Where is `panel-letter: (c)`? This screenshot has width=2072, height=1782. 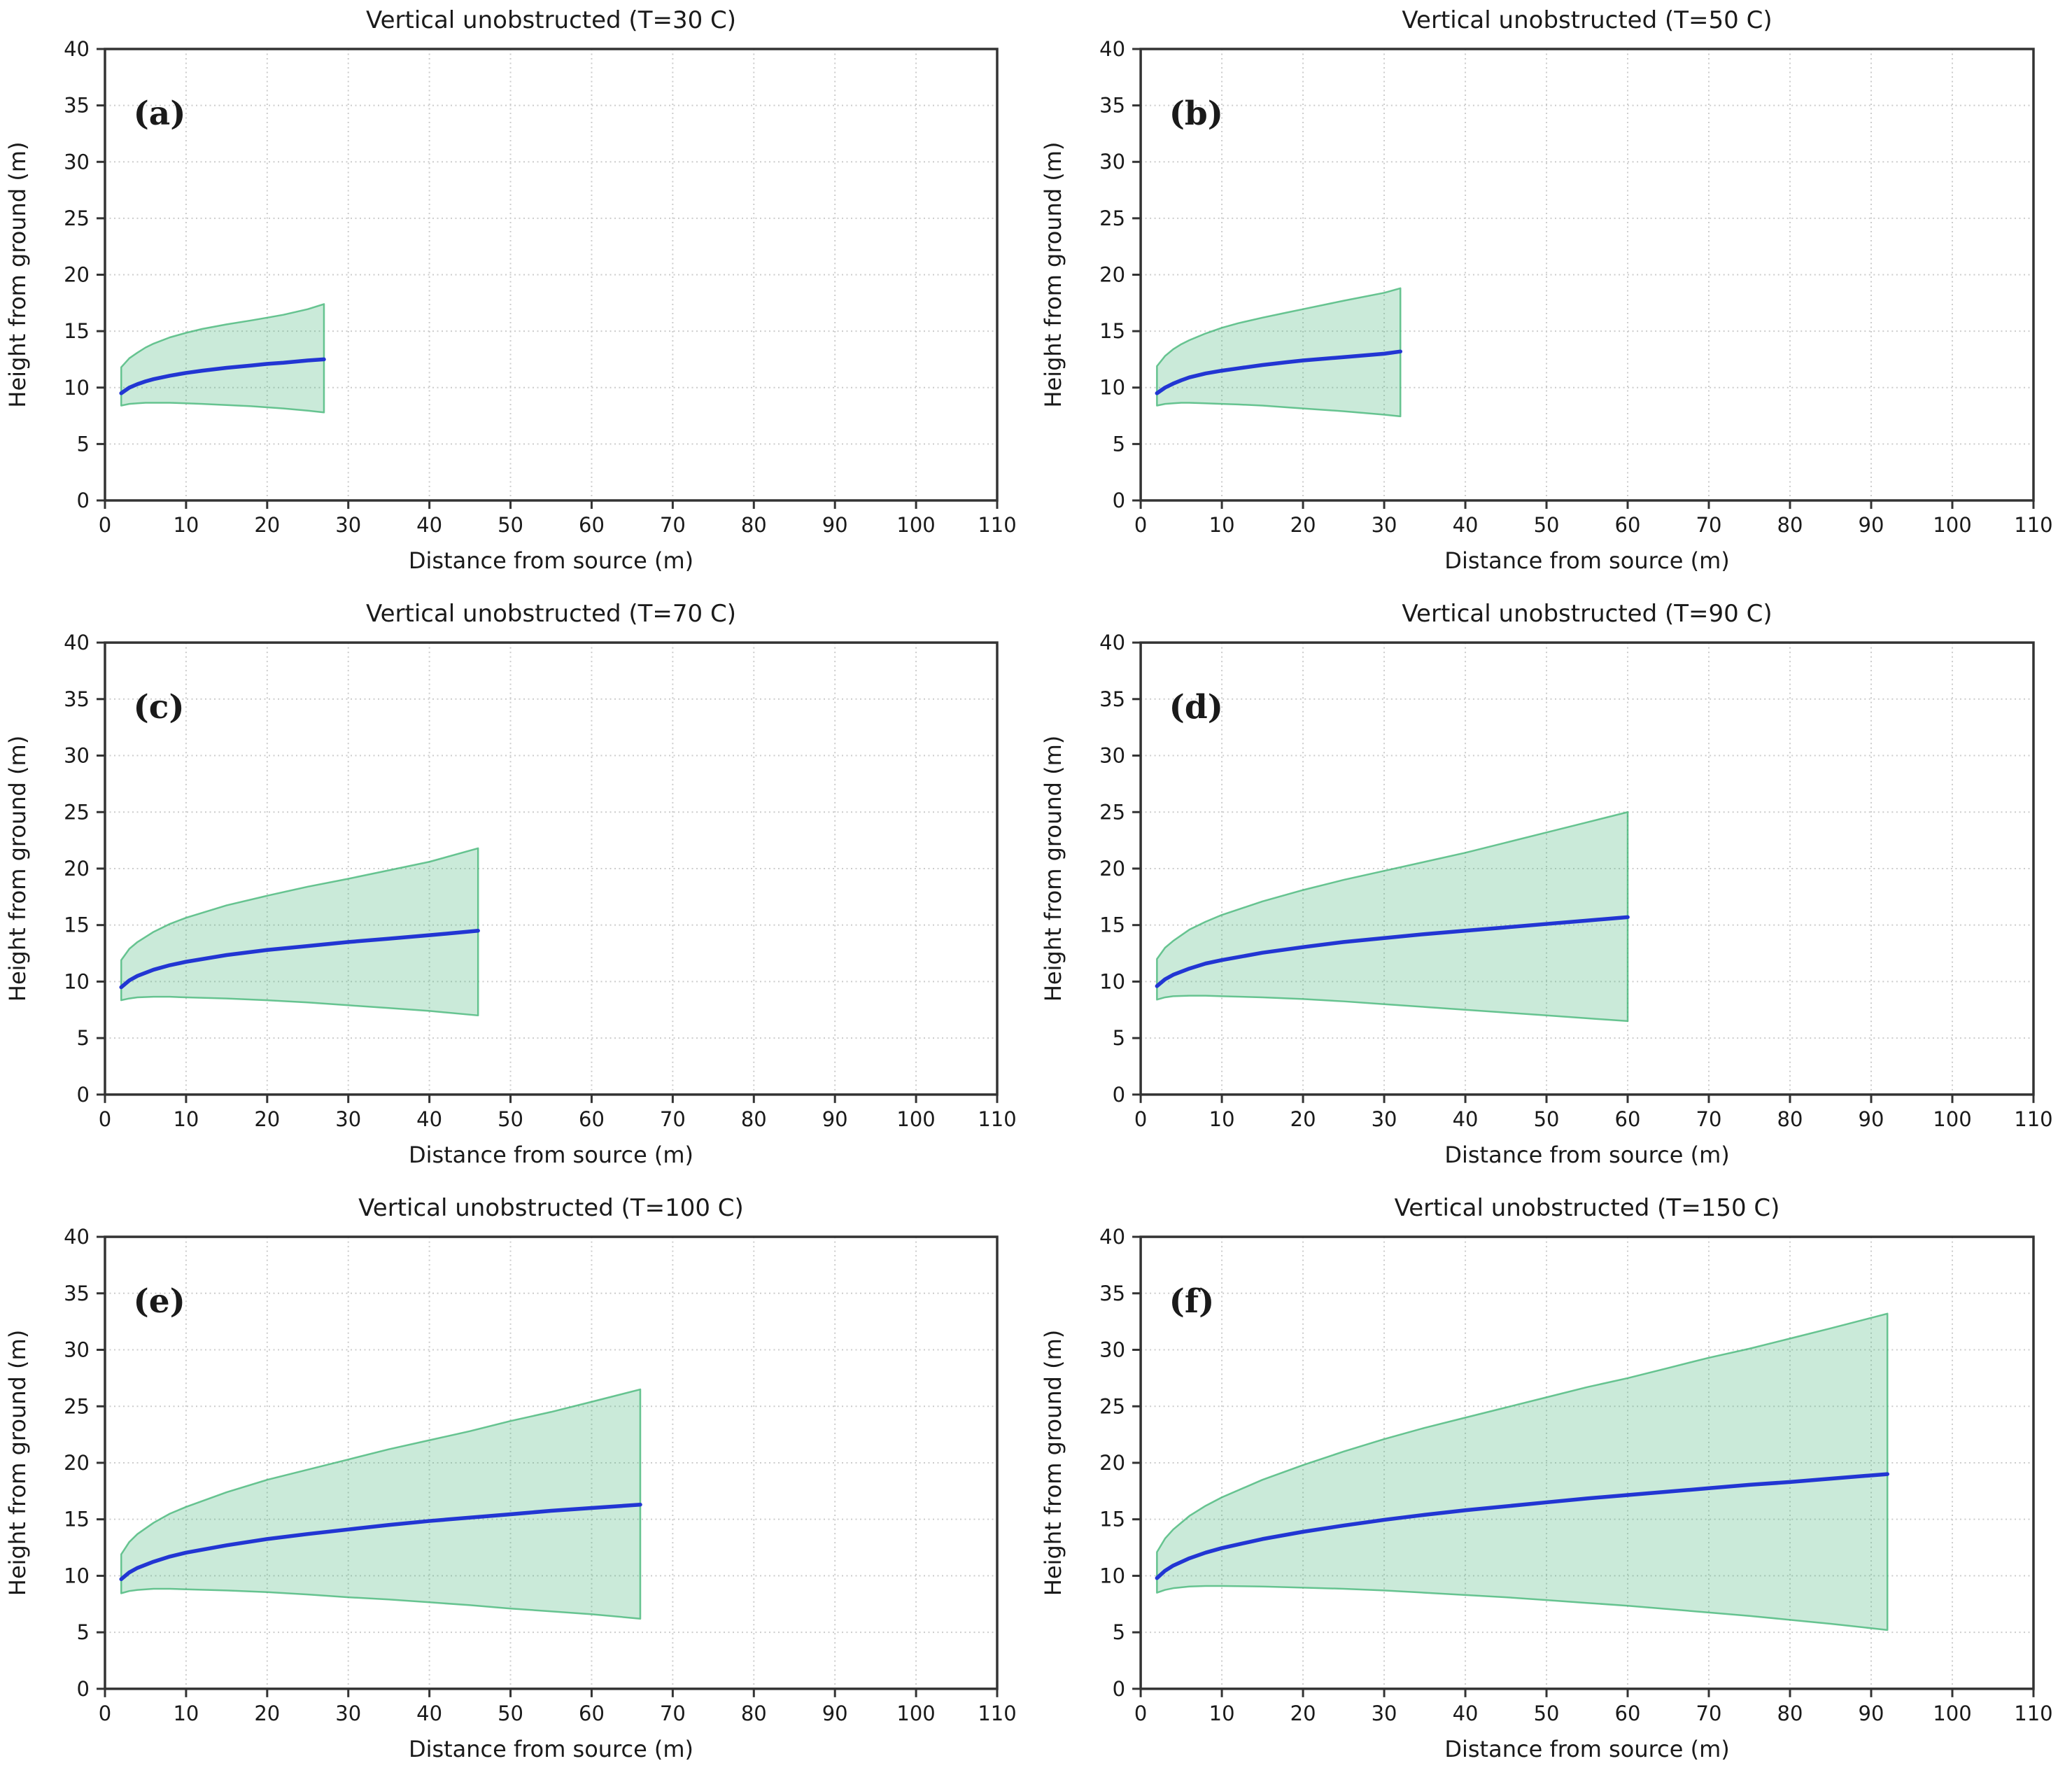 panel-letter: (c) is located at coordinates (159, 707).